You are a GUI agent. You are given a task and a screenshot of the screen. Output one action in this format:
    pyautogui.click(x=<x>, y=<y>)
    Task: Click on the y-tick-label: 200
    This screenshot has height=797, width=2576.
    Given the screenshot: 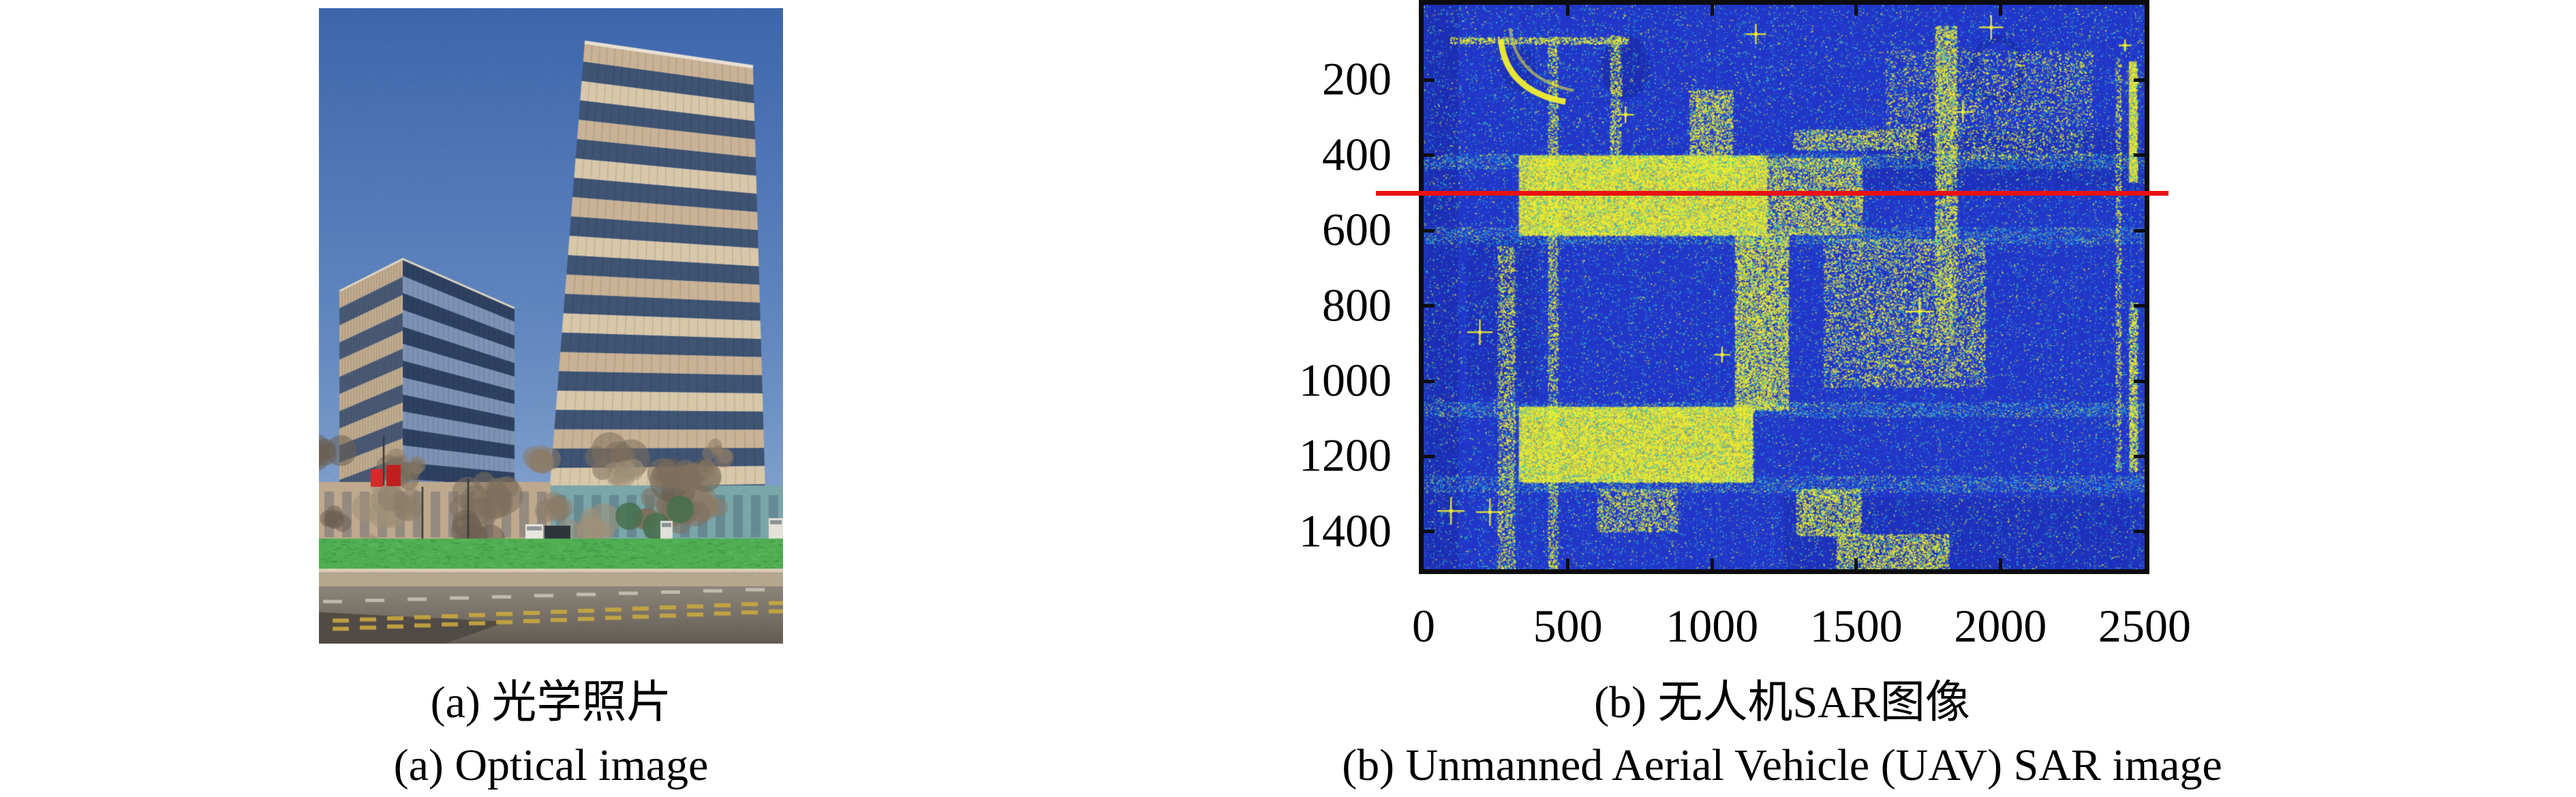 What is the action you would take?
    pyautogui.click(x=1357, y=79)
    